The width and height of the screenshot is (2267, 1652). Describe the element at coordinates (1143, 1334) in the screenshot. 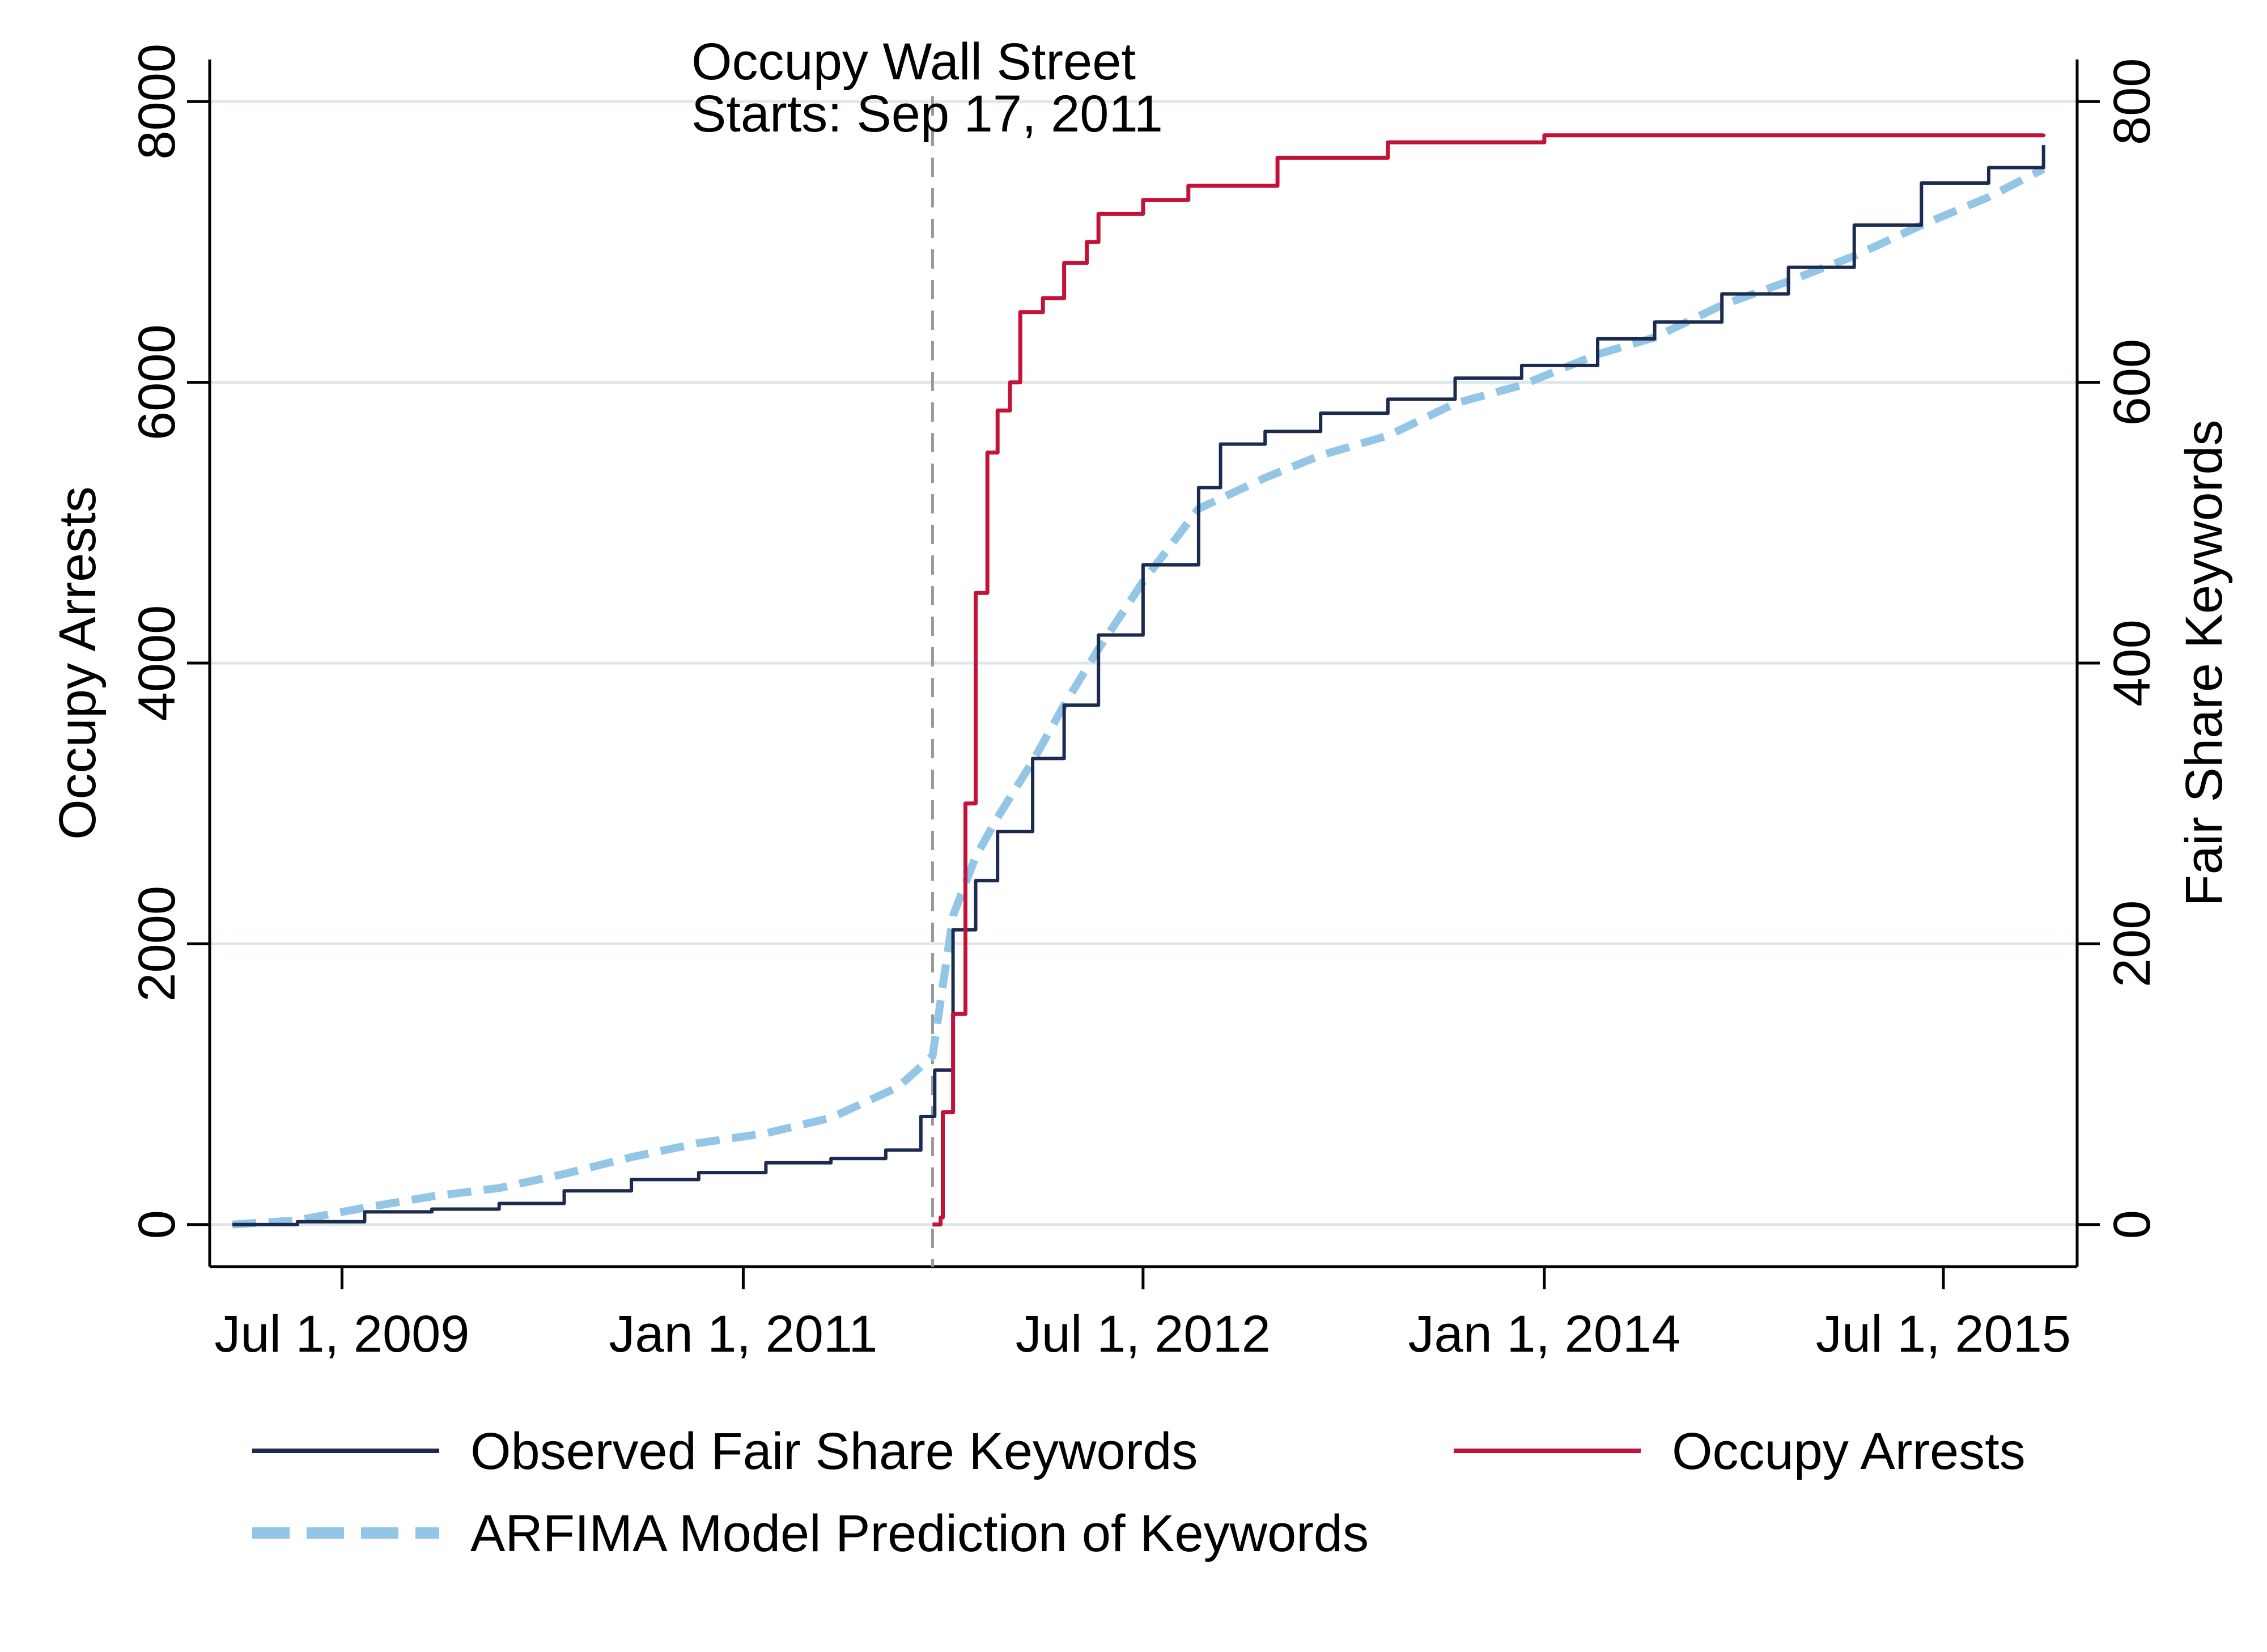

I see `x-tick-label: Jul 1, 2012` at that location.